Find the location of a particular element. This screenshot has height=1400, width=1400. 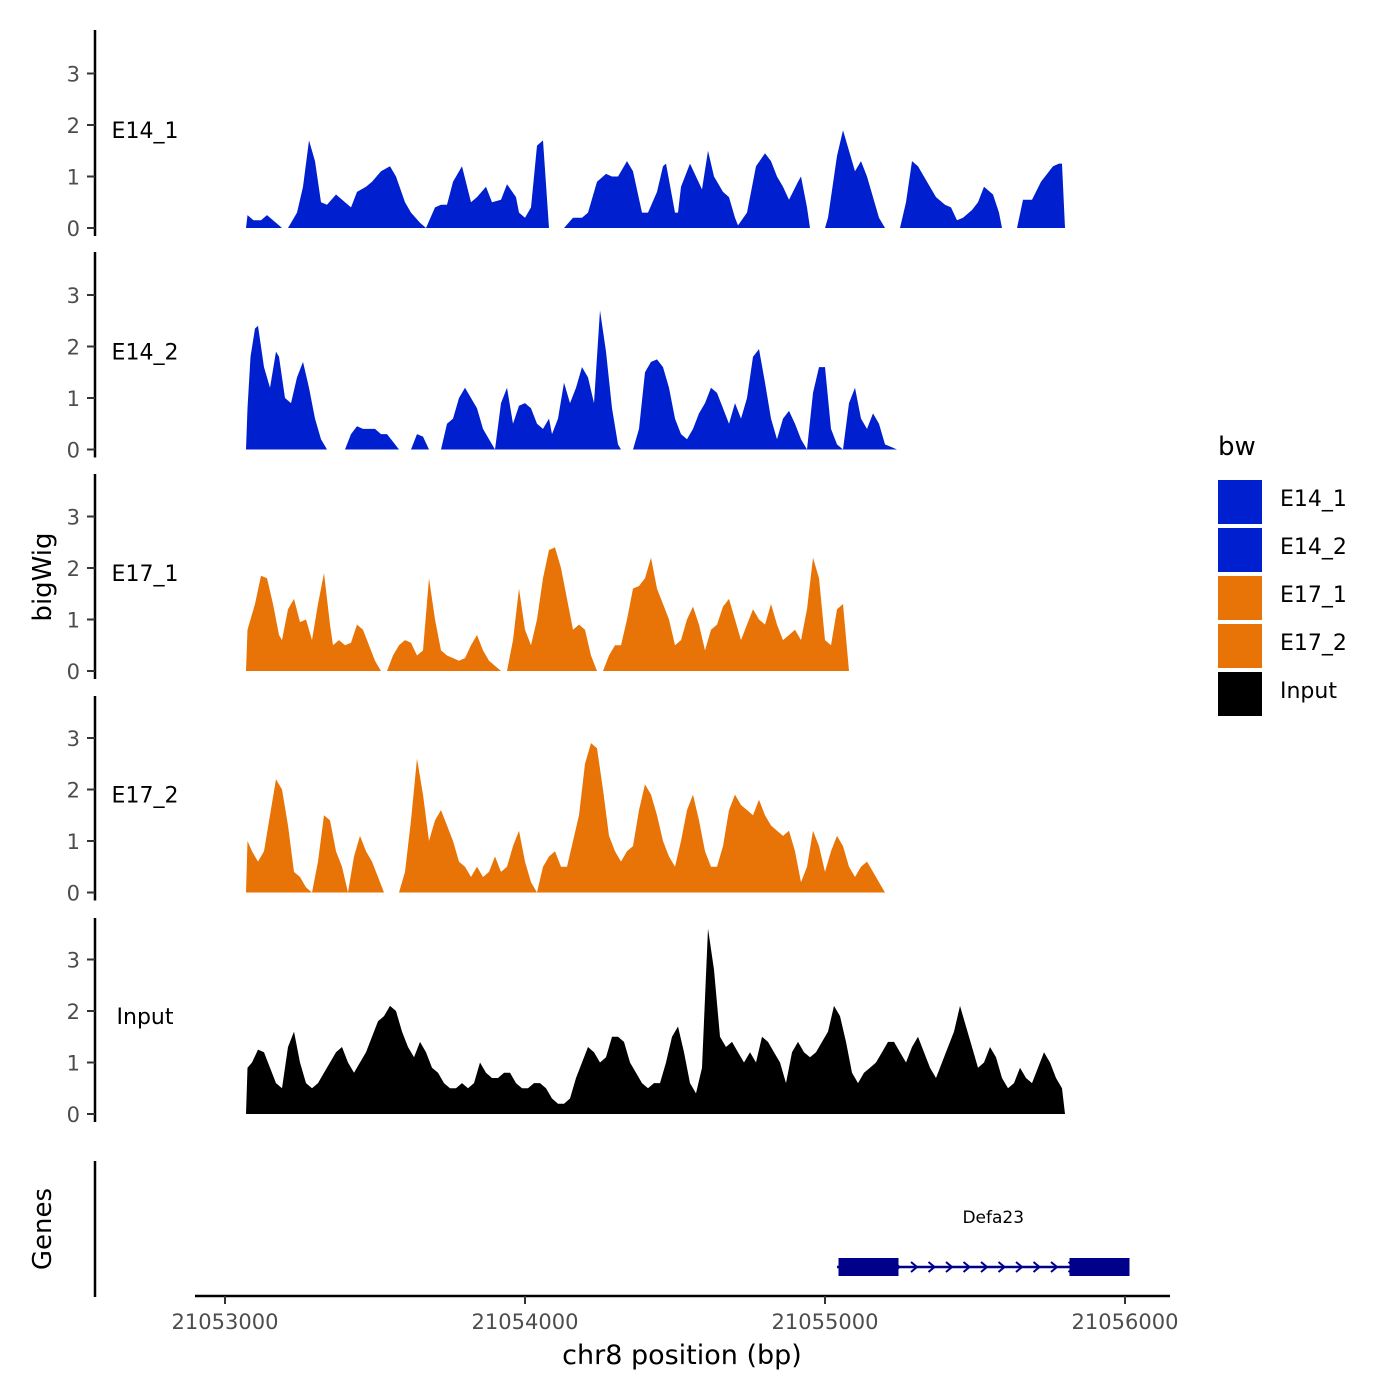

x-tick-label: 21054000 is located at coordinates (525, 1322).